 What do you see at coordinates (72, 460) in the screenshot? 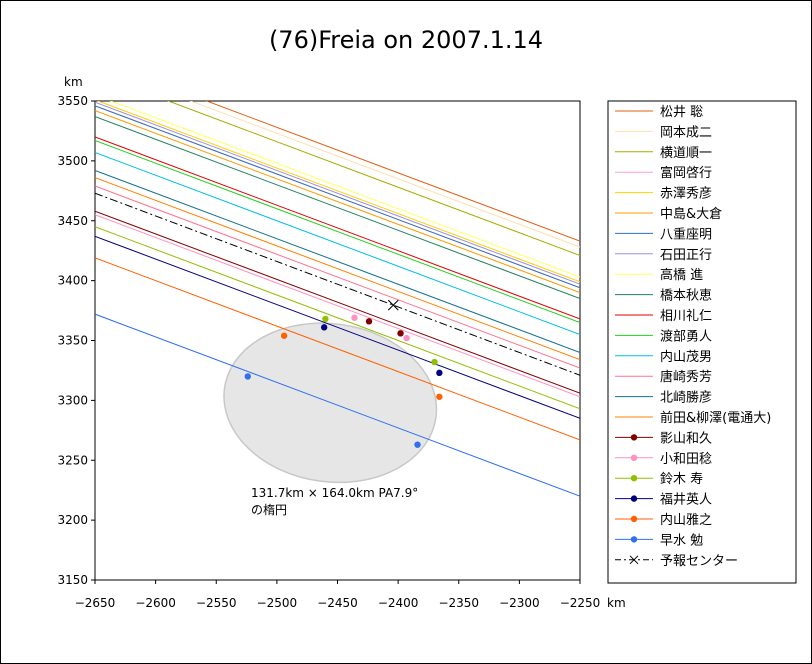
I see `y-tick-label-2: 3250` at bounding box center [72, 460].